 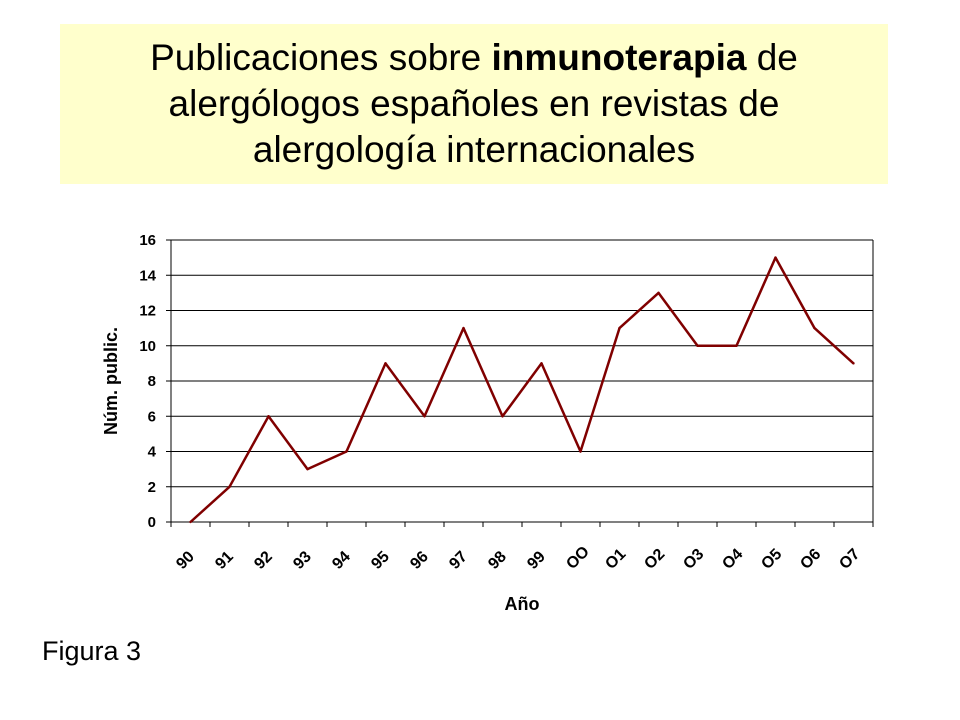 What do you see at coordinates (849, 559) in the screenshot?
I see `x-tick-label: O7` at bounding box center [849, 559].